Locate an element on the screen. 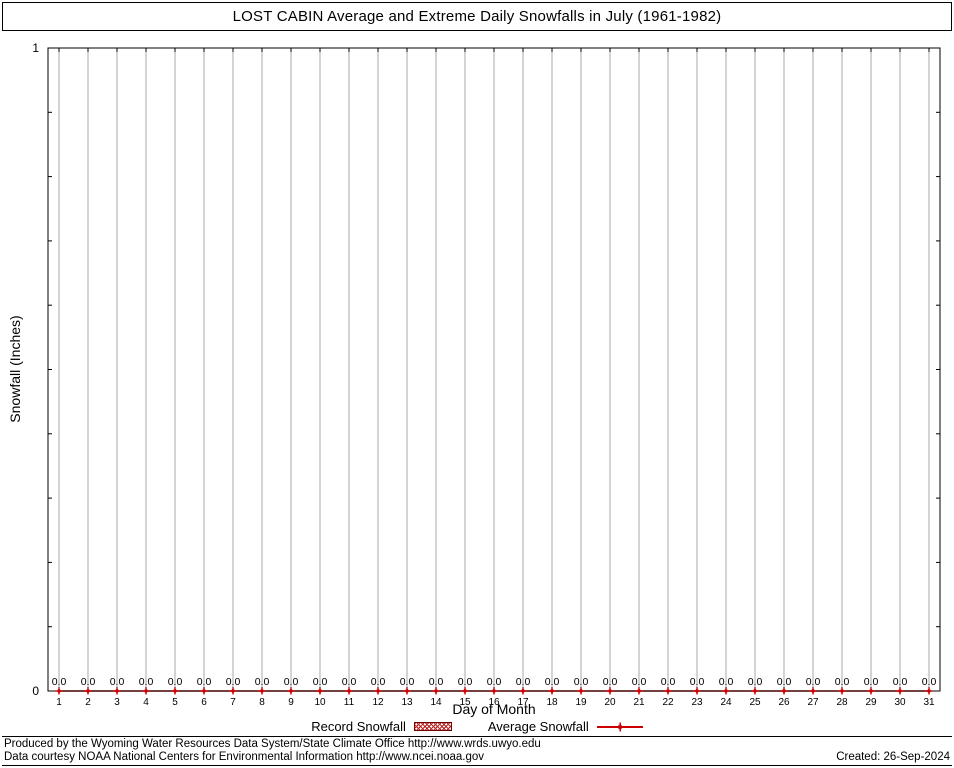 The height and width of the screenshot is (768, 954). record-snowfall-swatch-icon is located at coordinates (432, 726).